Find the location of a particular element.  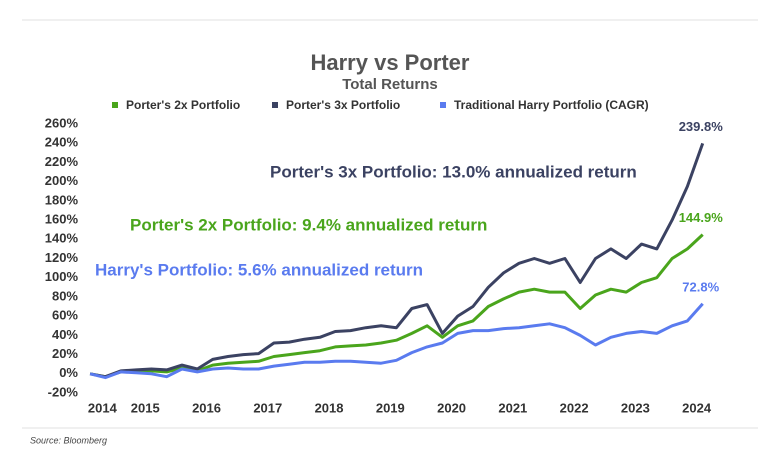

y-tick-label: 80% is located at coordinates (65, 295).